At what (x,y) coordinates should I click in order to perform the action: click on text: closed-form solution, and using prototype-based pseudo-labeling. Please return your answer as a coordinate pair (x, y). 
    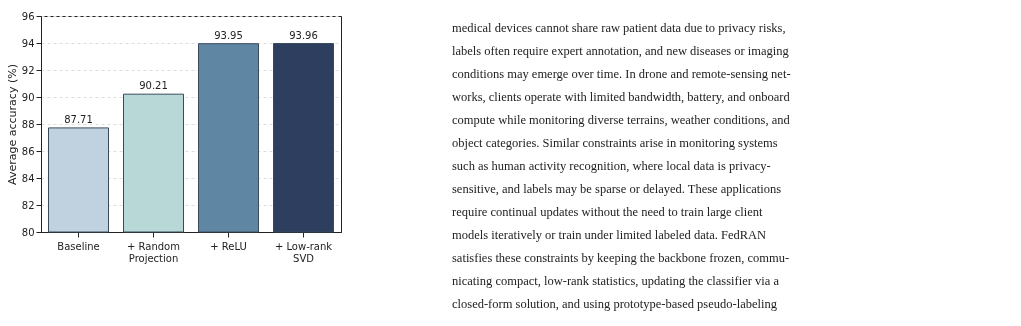
    Looking at the image, I should click on (615, 304).